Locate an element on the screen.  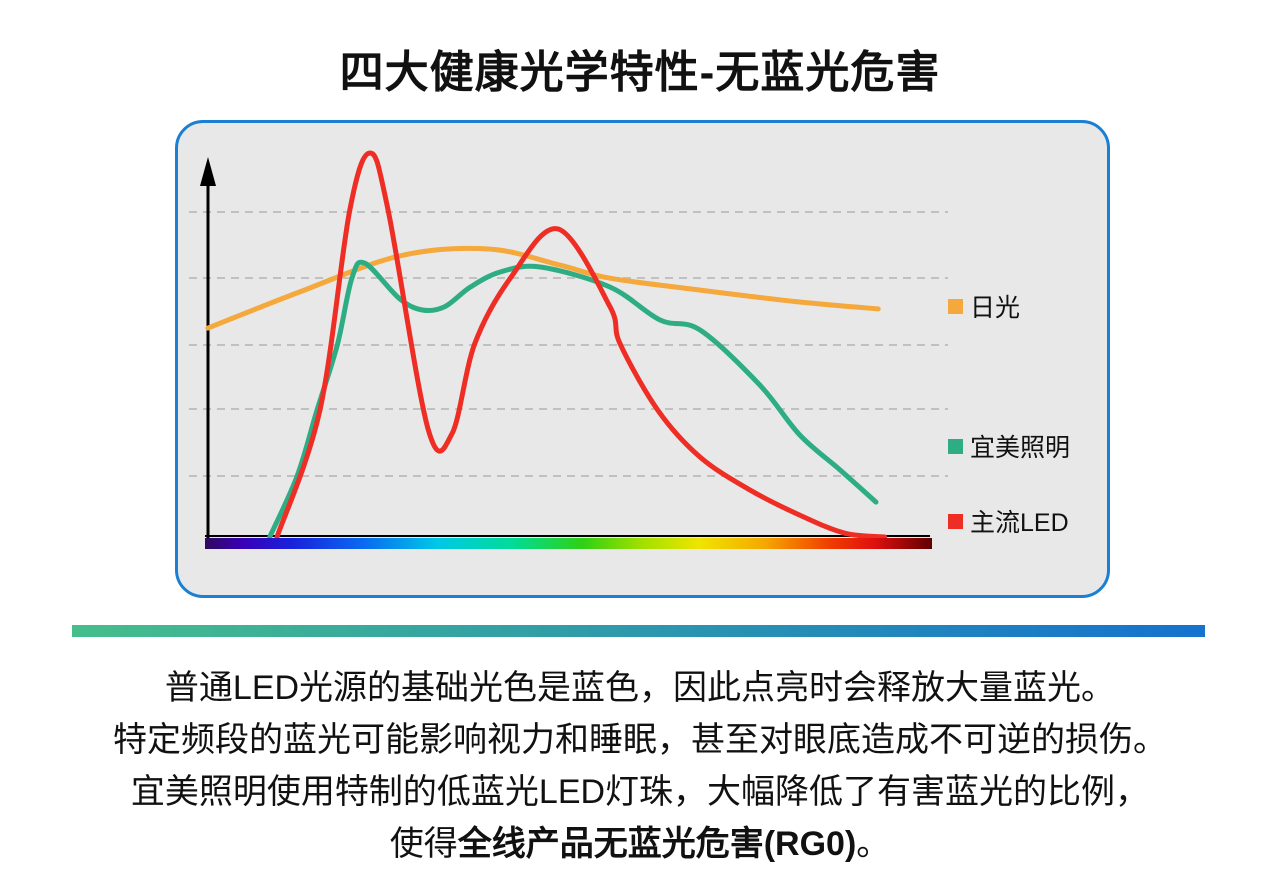
separator-bar is located at coordinates (638, 631).